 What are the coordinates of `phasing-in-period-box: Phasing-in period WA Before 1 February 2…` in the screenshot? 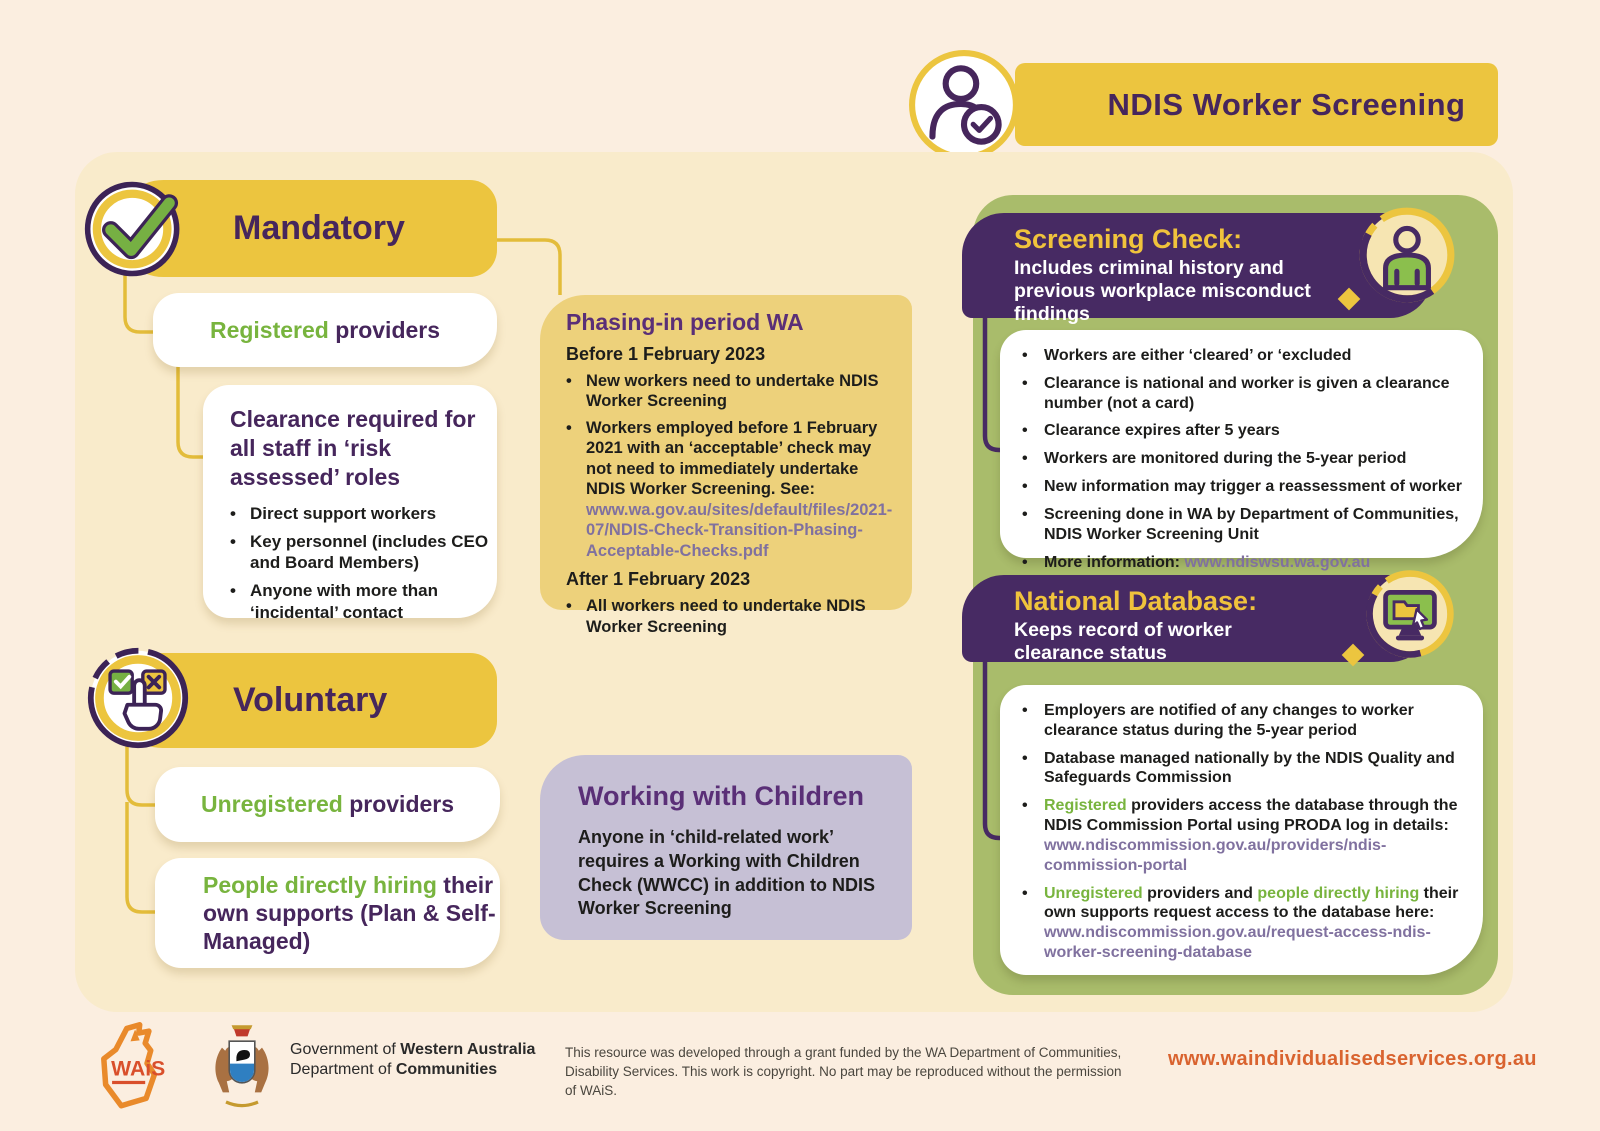 It's located at (726, 465).